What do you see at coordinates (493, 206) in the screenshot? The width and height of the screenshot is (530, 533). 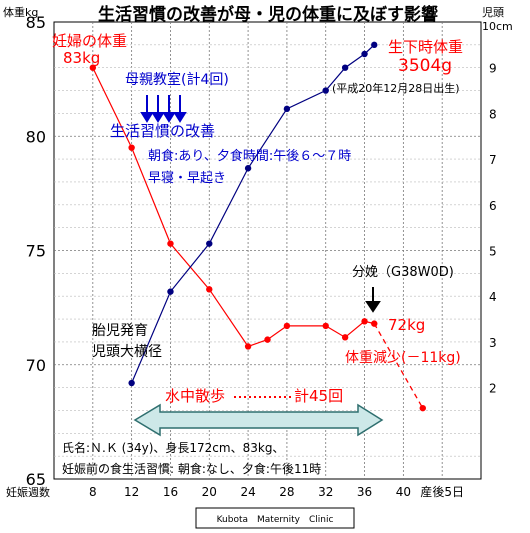 I see `right-tick-label: 6` at bounding box center [493, 206].